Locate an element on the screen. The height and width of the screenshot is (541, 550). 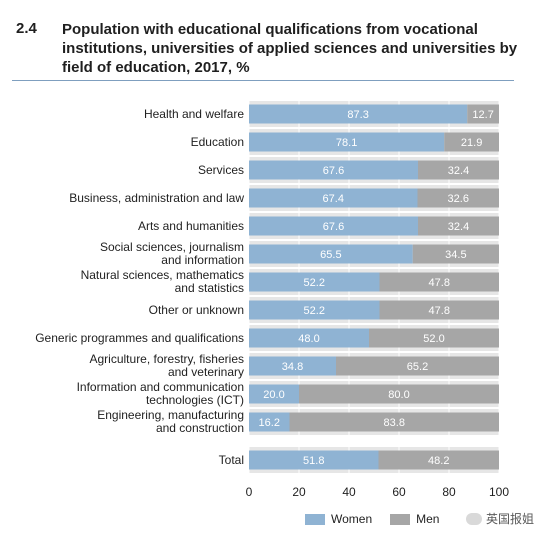
wechat-icon is located at coordinates (474, 518).